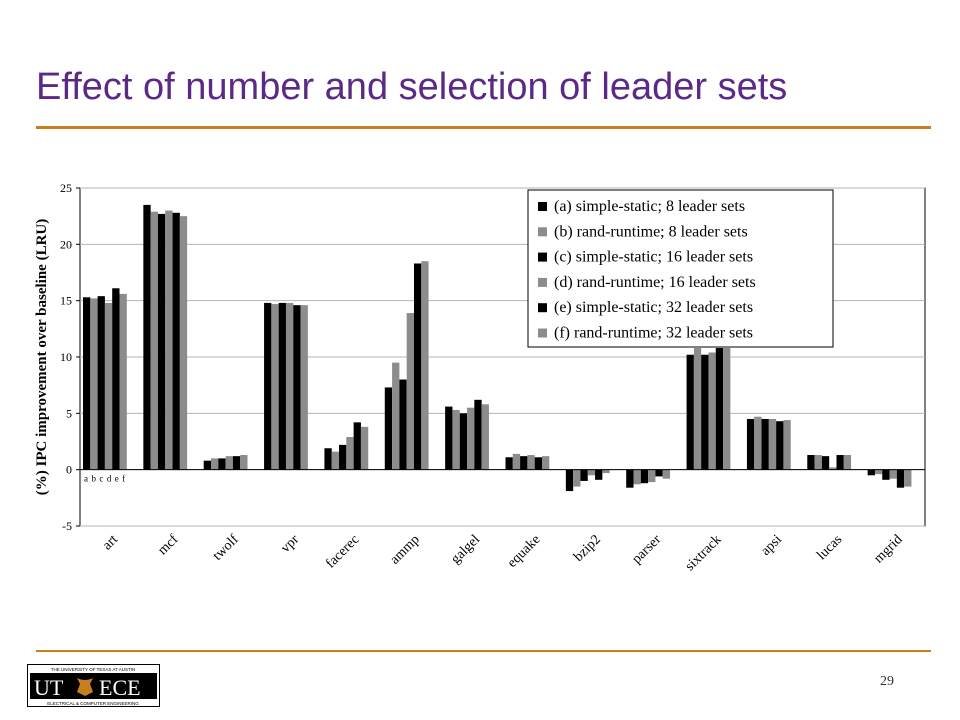 This screenshot has height=720, width=960. What do you see at coordinates (290, 544) in the screenshot?
I see `x-category-label: vpr` at bounding box center [290, 544].